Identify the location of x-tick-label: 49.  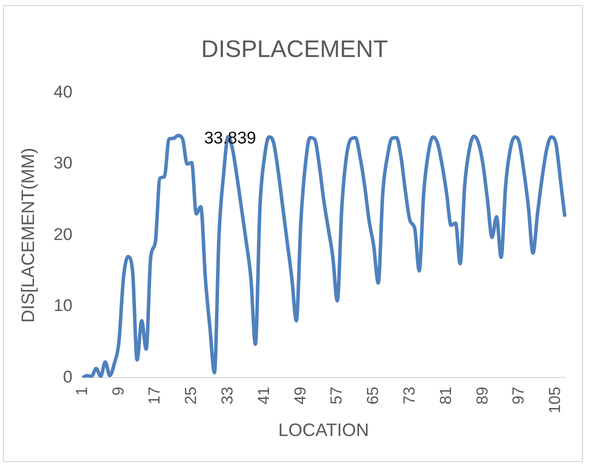
(301, 395).